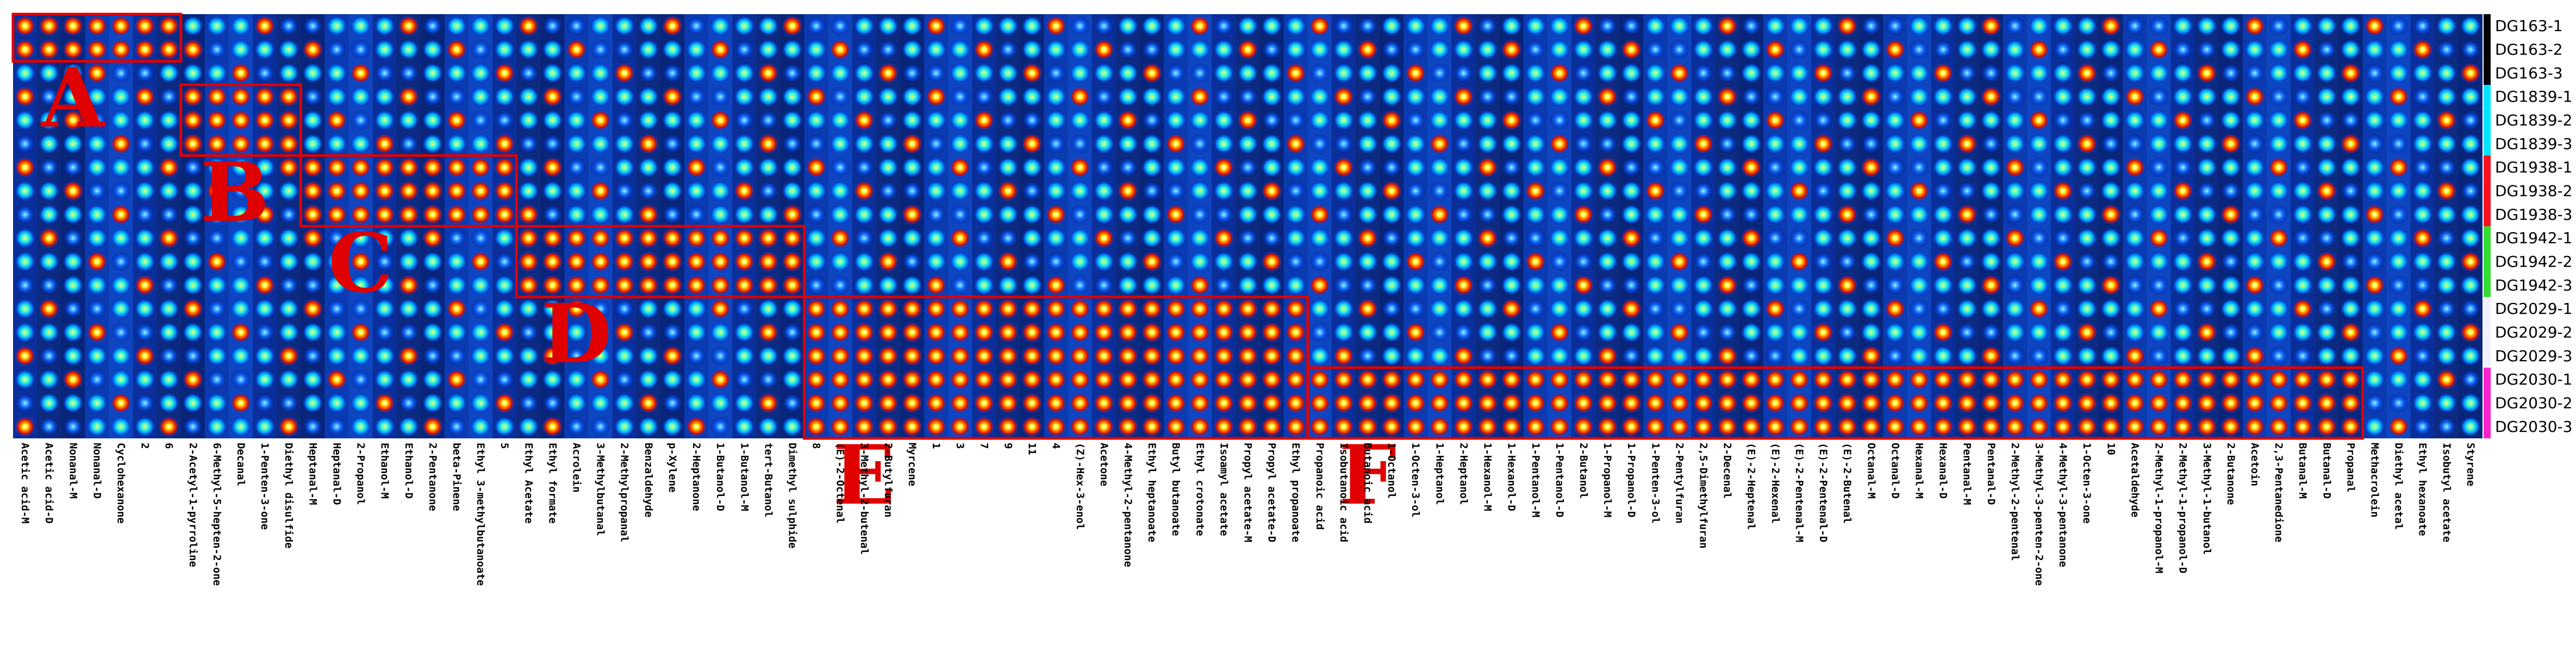  Describe the element at coordinates (2533, 333) in the screenshot. I see `row-label: DG2029-2` at that location.